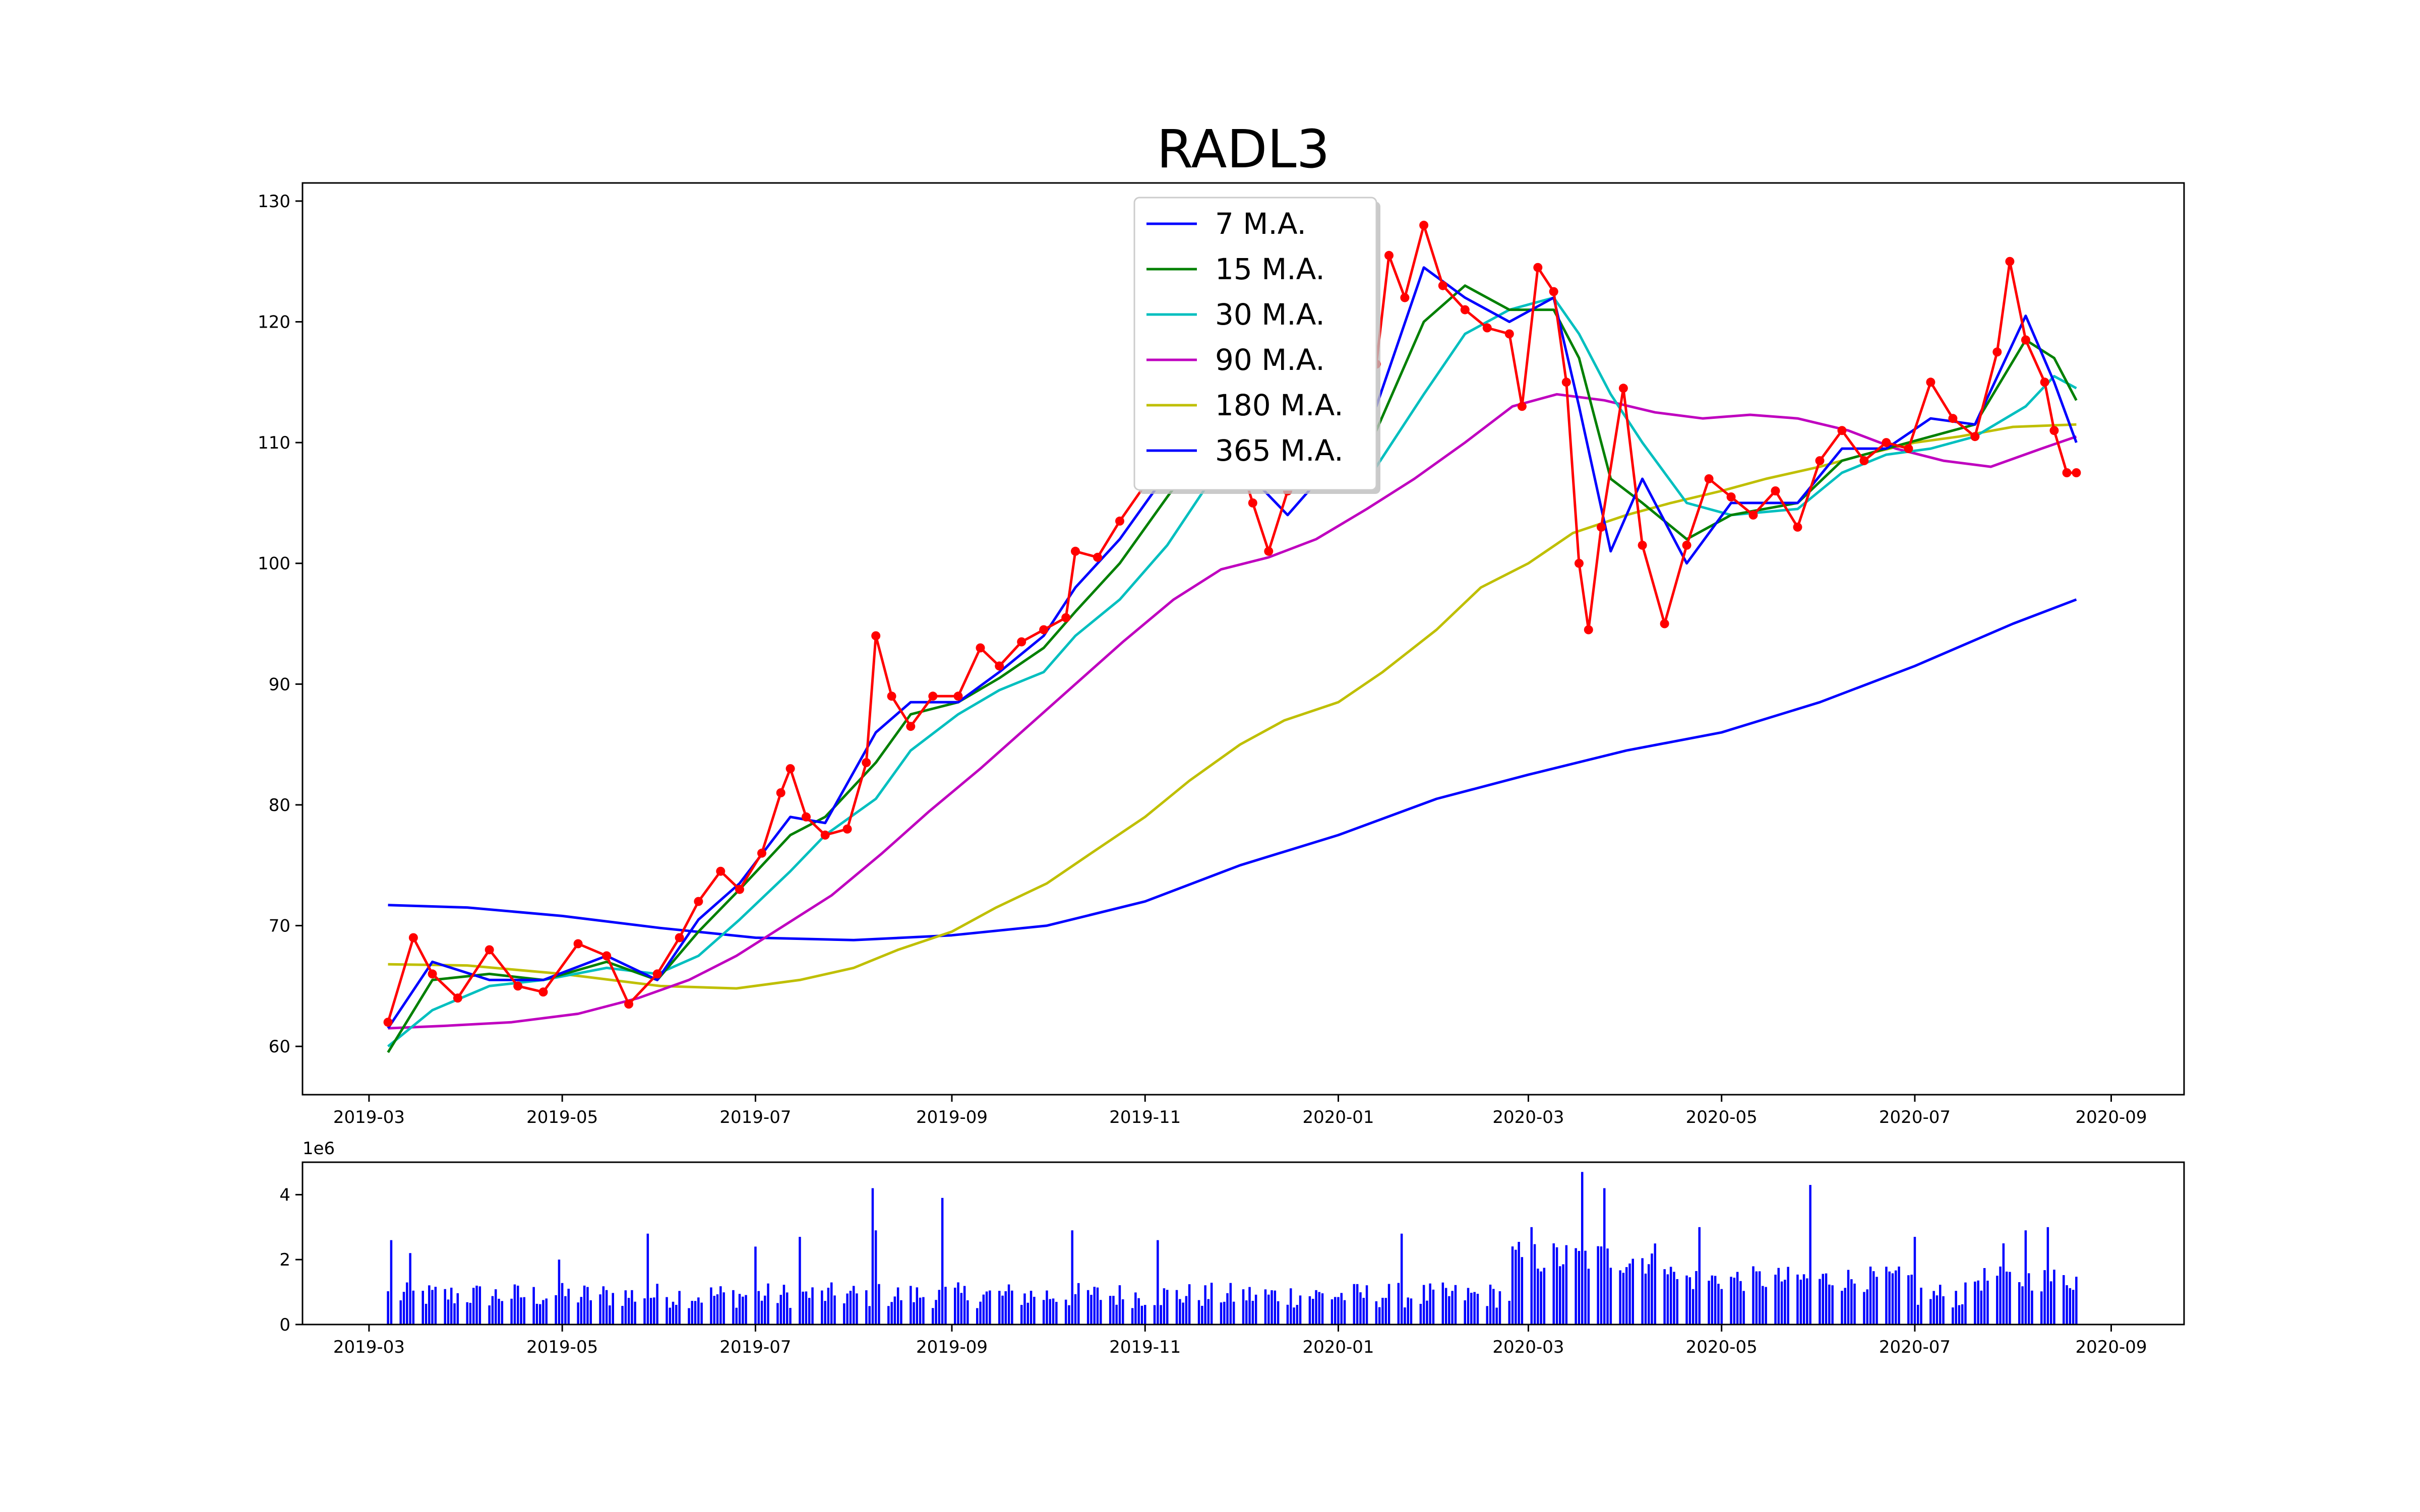 The width and height of the screenshot is (2420, 1512). What do you see at coordinates (1270, 360) in the screenshot?
I see `legend-entry: 90 M.A.` at bounding box center [1270, 360].